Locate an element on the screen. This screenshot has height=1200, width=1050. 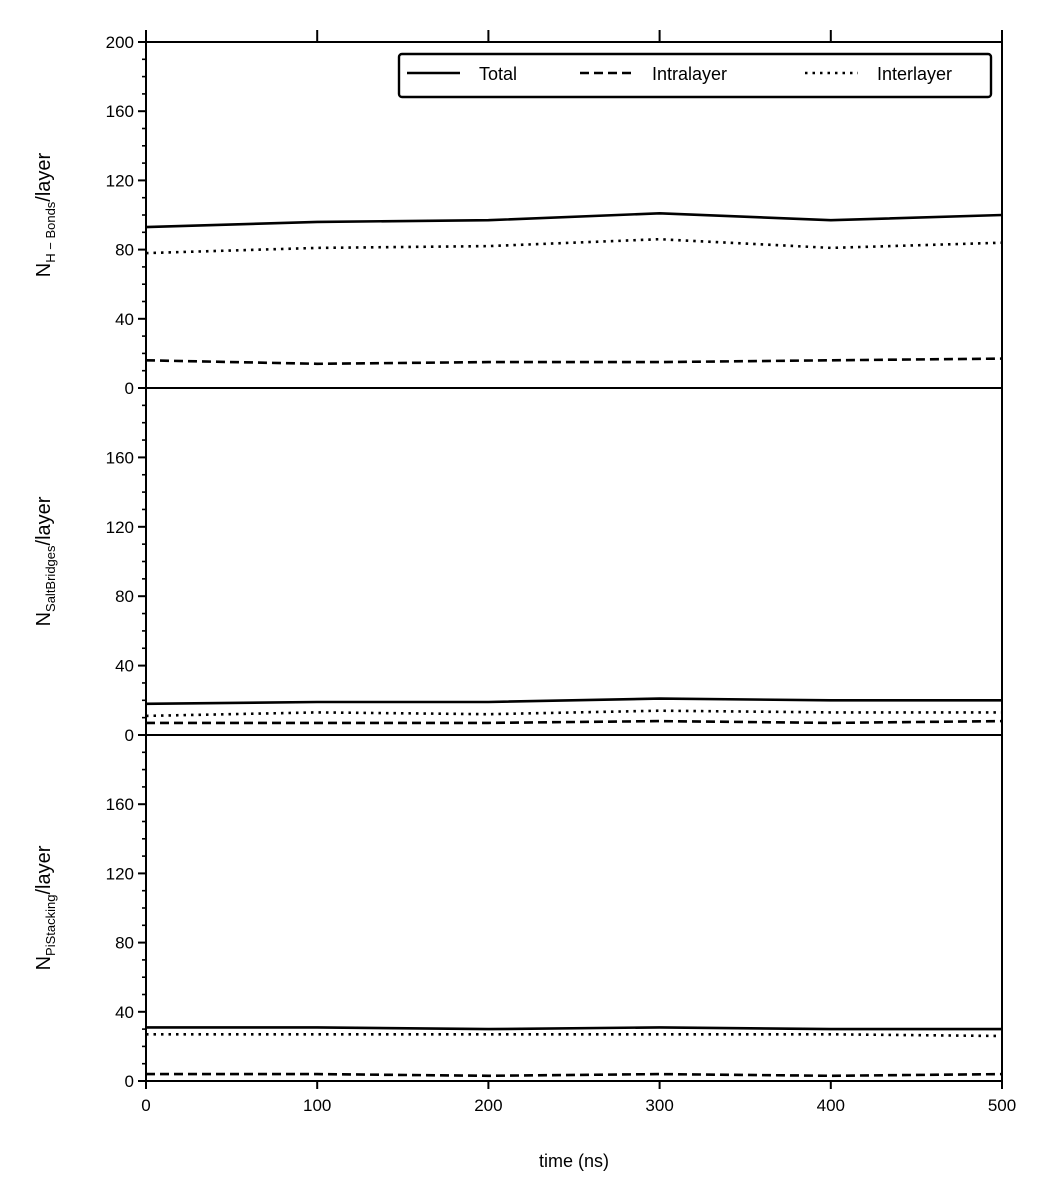
legend-label-interlayer: Interlayer is located at coordinates (914, 74).